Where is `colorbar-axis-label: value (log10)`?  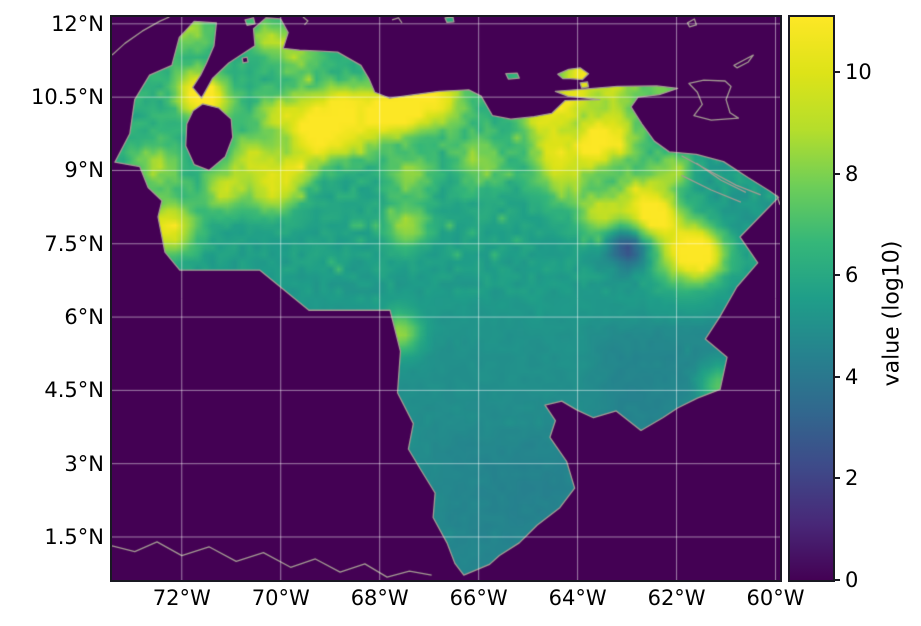
colorbar-axis-label: value (log10) is located at coordinates (892, 313).